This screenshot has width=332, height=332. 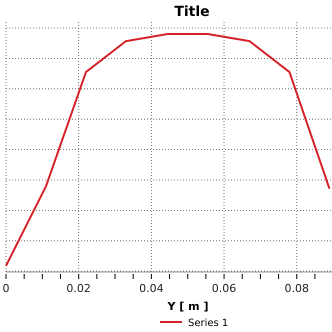 I want to click on x-tick-label: 0.08, so click(x=296, y=289).